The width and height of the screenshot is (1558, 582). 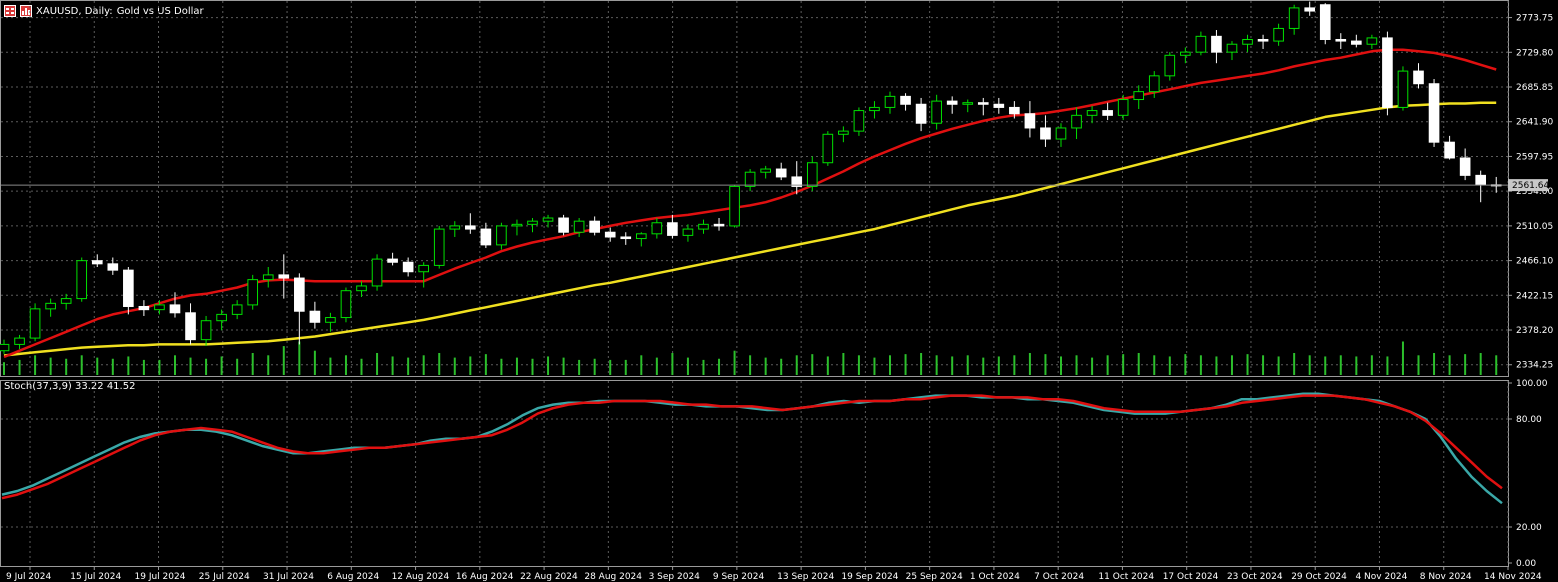 What do you see at coordinates (995, 577) in the screenshot?
I see `x-tick-label: 1 Oct 2024` at bounding box center [995, 577].